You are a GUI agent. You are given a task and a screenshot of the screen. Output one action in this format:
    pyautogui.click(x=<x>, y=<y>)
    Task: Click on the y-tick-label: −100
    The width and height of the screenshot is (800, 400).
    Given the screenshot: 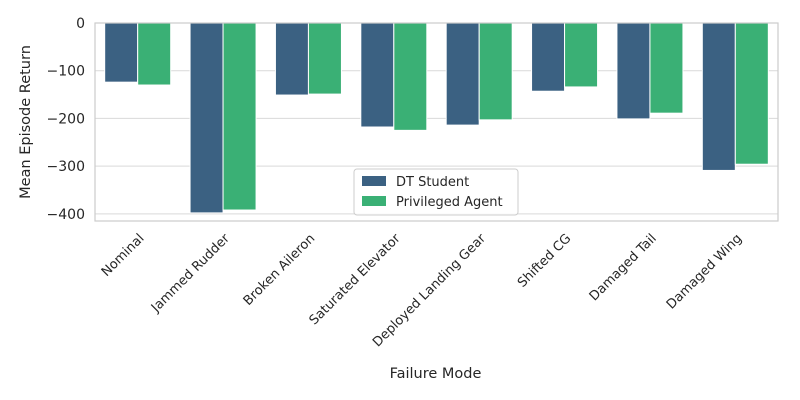 What is the action you would take?
    pyautogui.click(x=66, y=72)
    